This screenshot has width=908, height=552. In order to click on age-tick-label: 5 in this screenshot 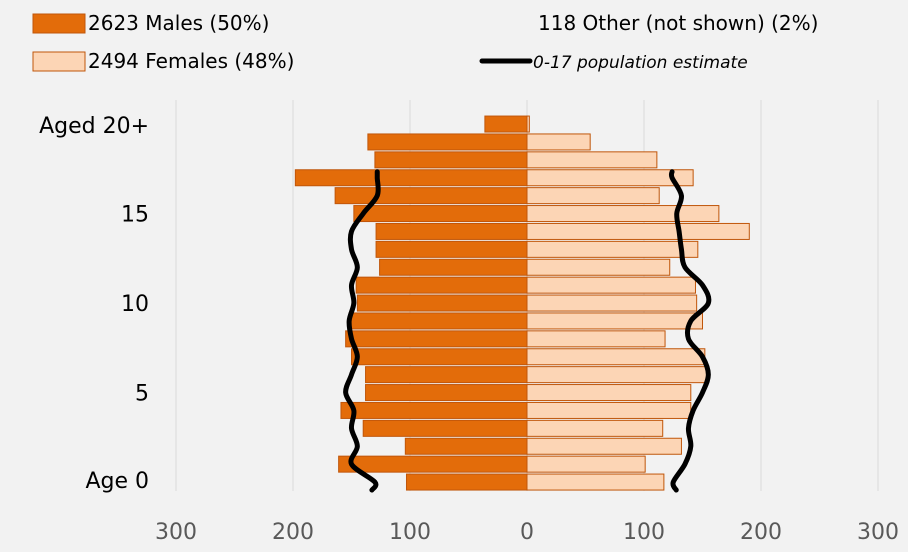, I will do `click(142, 394)`.